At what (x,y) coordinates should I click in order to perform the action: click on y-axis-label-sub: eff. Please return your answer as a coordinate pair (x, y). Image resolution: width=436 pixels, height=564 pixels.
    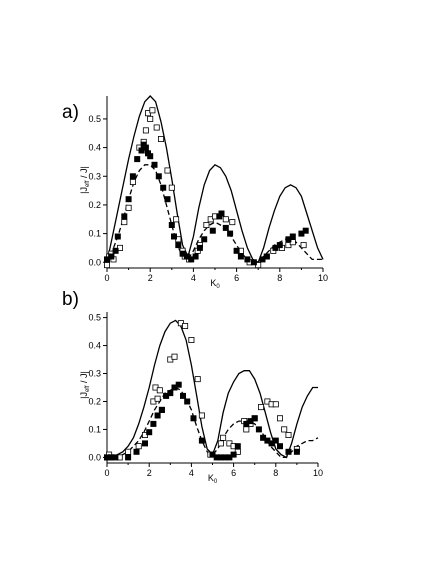
    Looking at the image, I should click on (88, 388).